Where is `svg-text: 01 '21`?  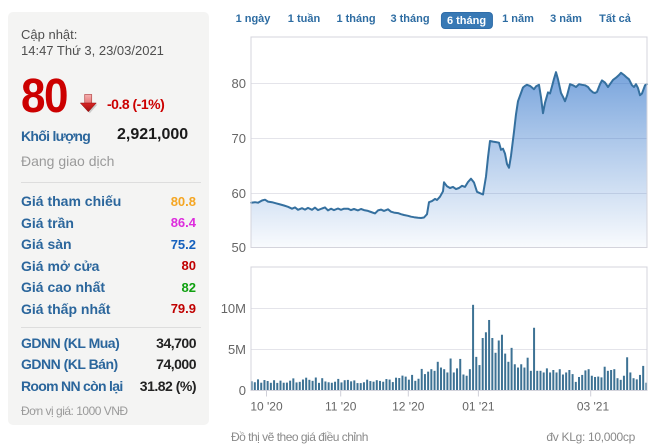 svg-text: 01 '21 is located at coordinates (478, 407).